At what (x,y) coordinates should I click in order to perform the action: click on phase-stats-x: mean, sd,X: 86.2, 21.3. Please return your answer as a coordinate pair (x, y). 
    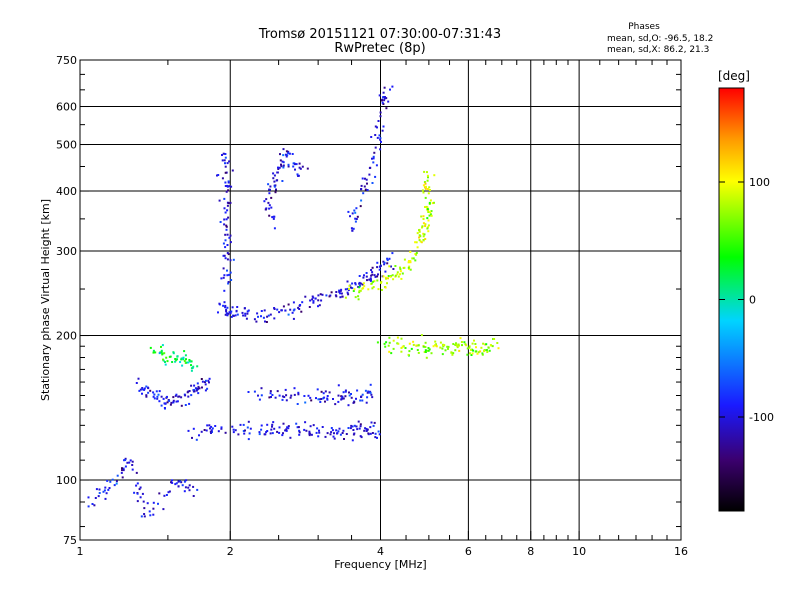
    Looking at the image, I should click on (658, 50).